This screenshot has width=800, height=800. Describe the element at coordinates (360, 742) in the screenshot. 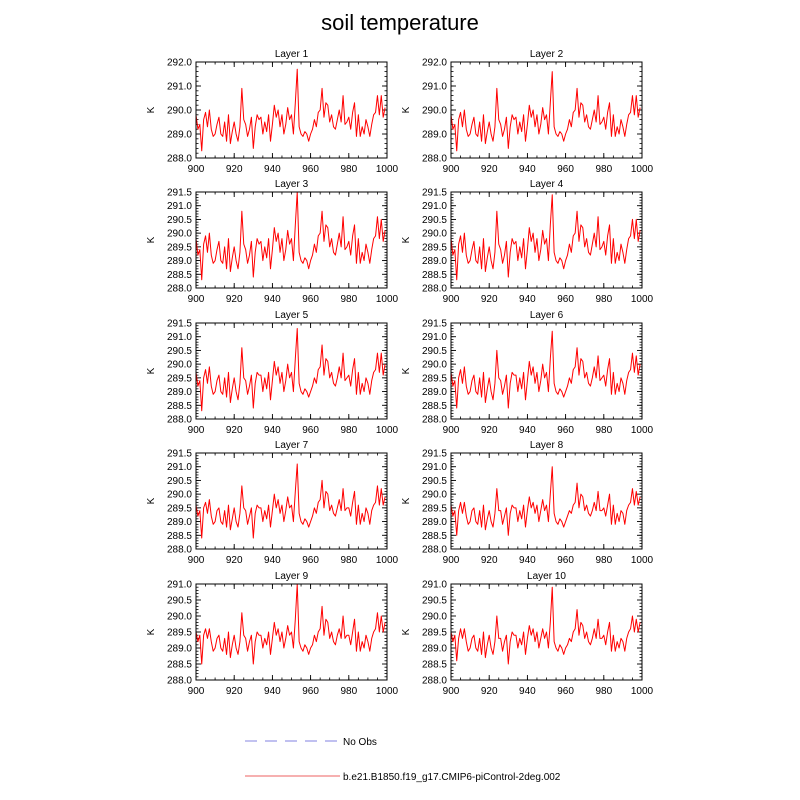

I see `legend-no-obs-label: No Obs` at that location.